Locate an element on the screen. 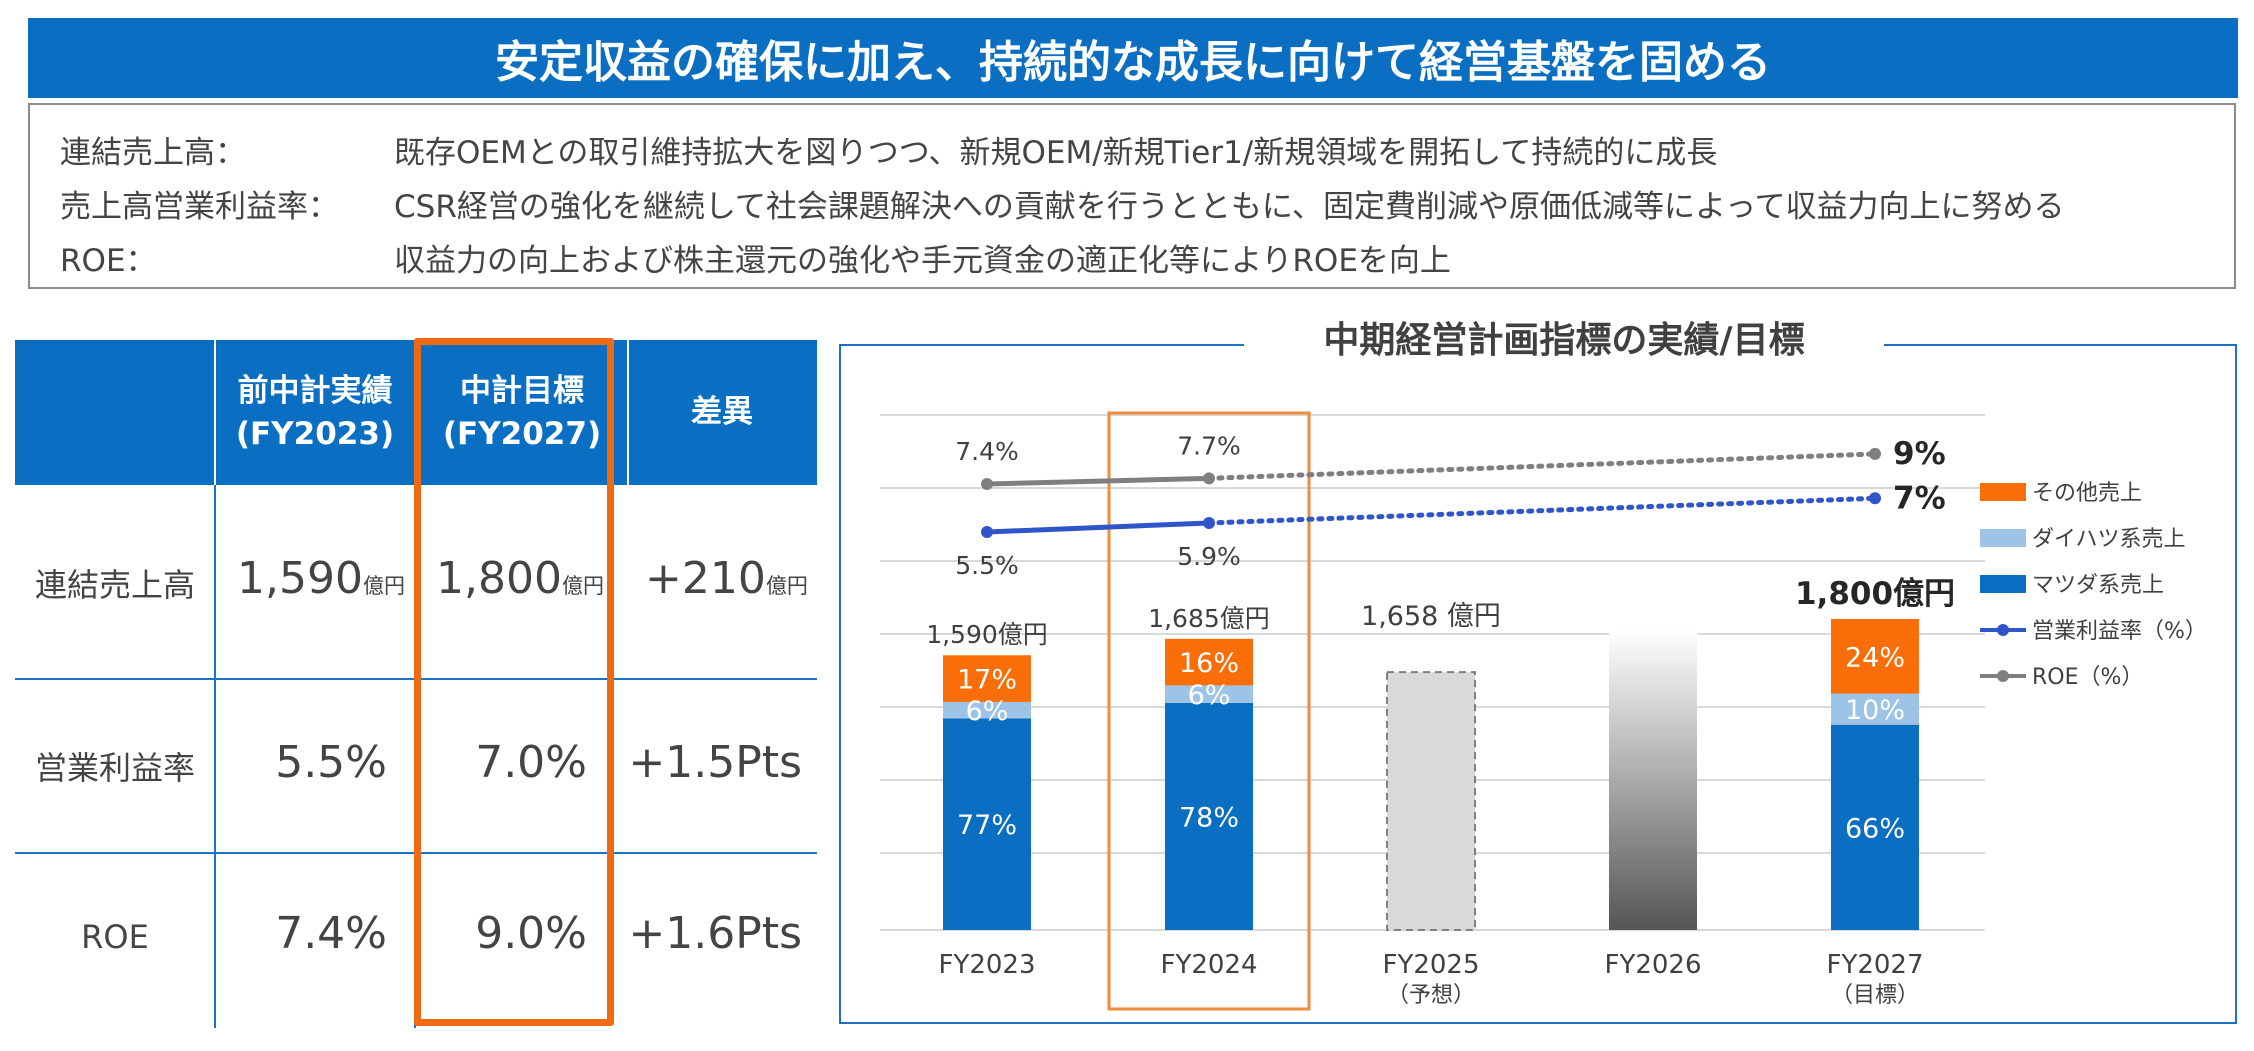 The width and height of the screenshot is (2254, 1051). sales-fy2027: 1,800億円 is located at coordinates (520, 578).